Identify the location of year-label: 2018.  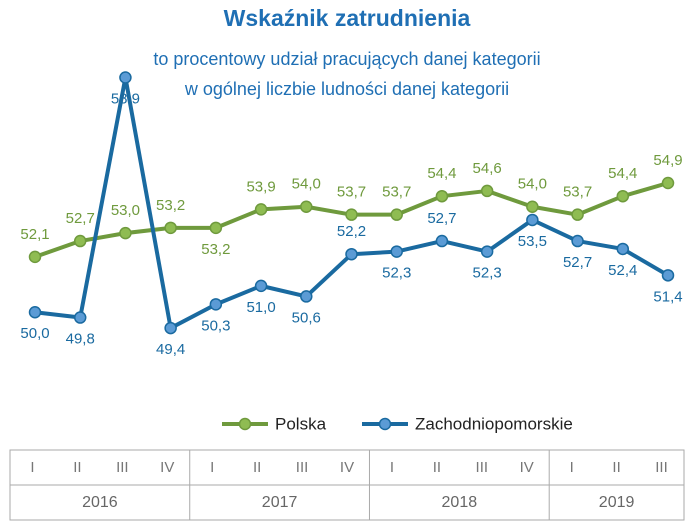
(460, 502).